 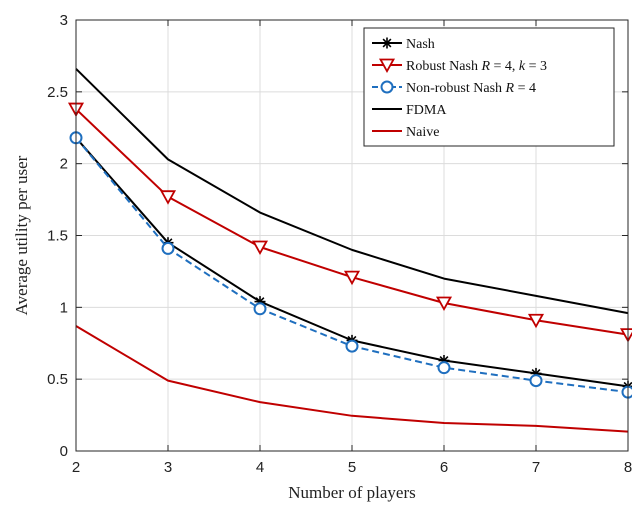 What do you see at coordinates (351, 492) in the screenshot?
I see `x-axis-label: Number of players` at bounding box center [351, 492].